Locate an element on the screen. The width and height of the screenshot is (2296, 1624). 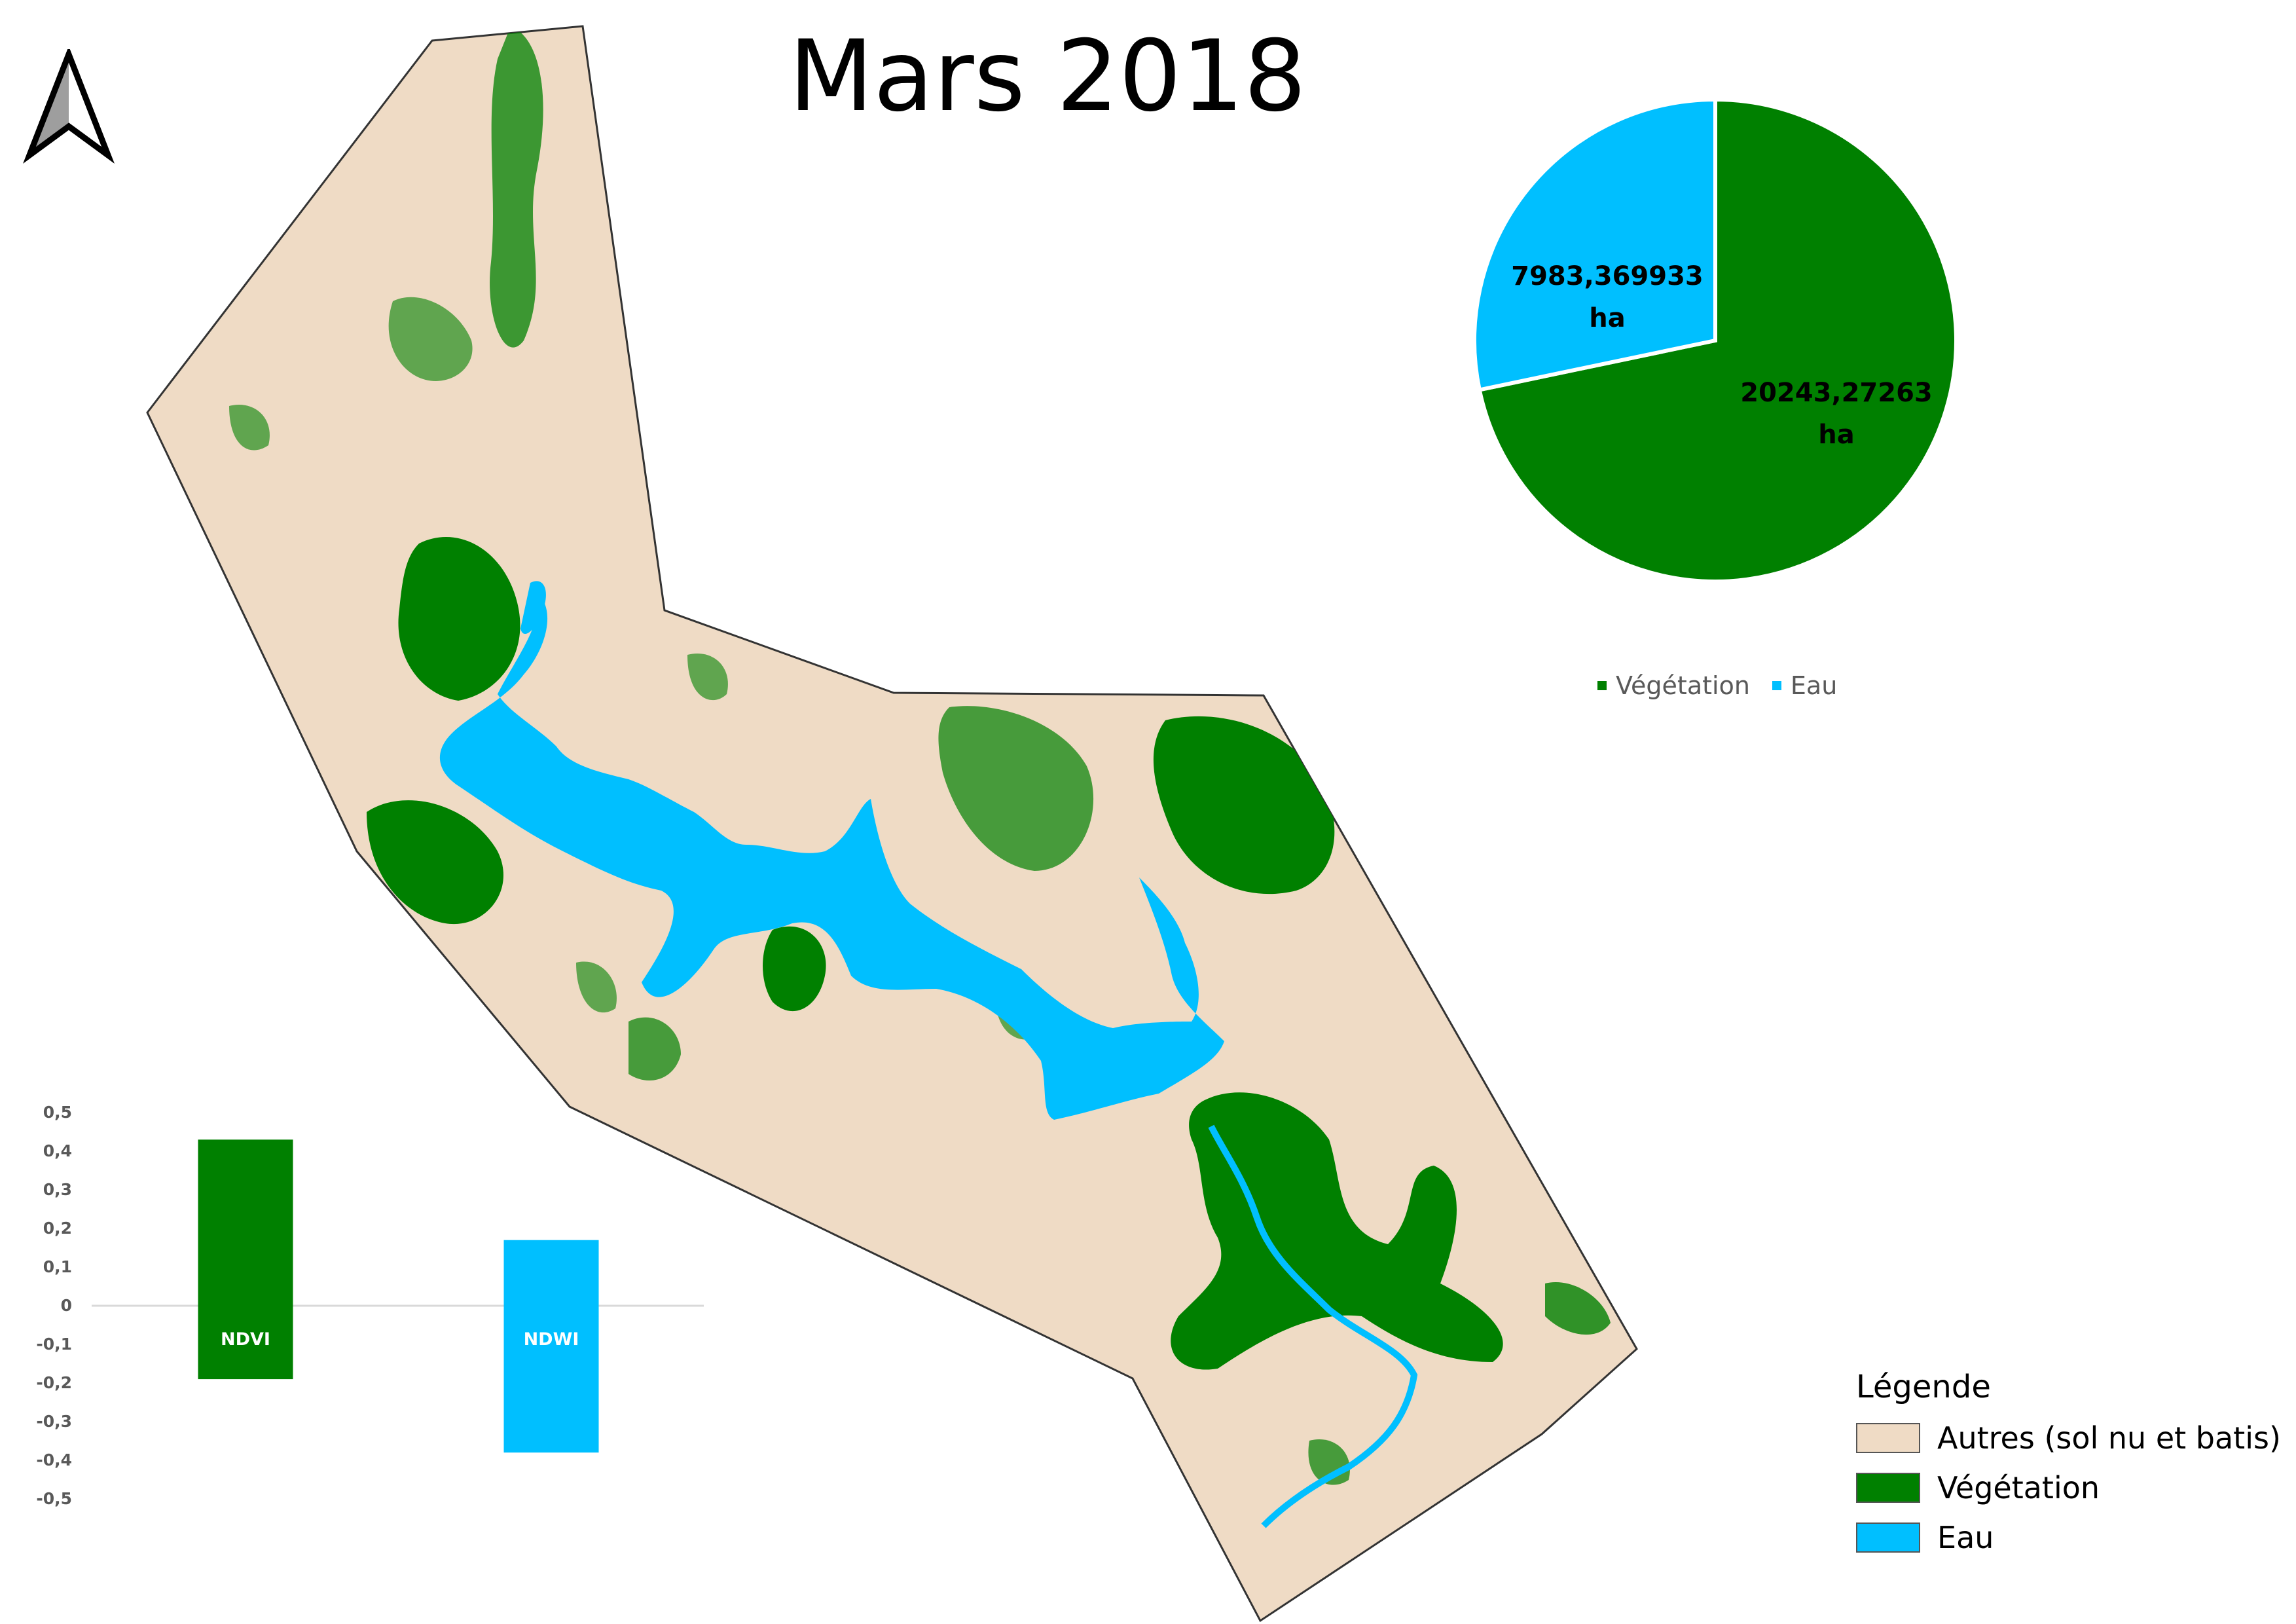
pie-slice-eau is located at coordinates (1594, 245).